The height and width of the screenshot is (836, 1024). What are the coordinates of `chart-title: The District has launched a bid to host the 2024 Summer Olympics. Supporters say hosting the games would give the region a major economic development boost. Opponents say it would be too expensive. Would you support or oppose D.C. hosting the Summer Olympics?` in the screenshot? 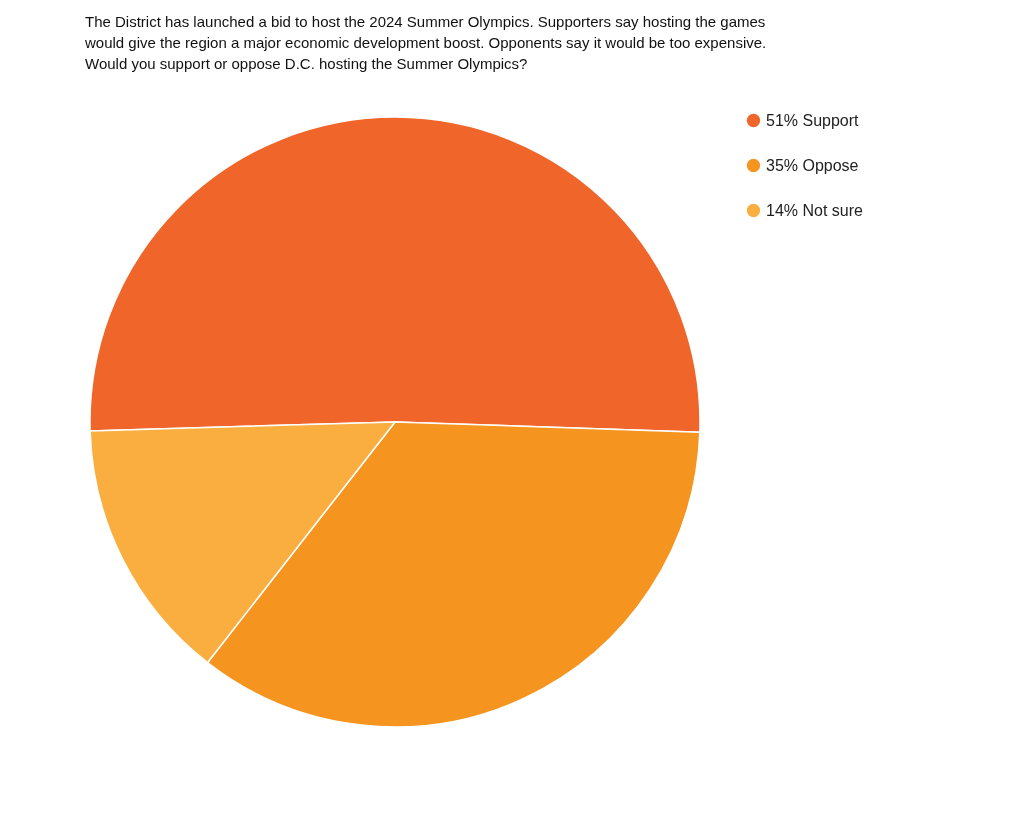 It's located at (425, 42).